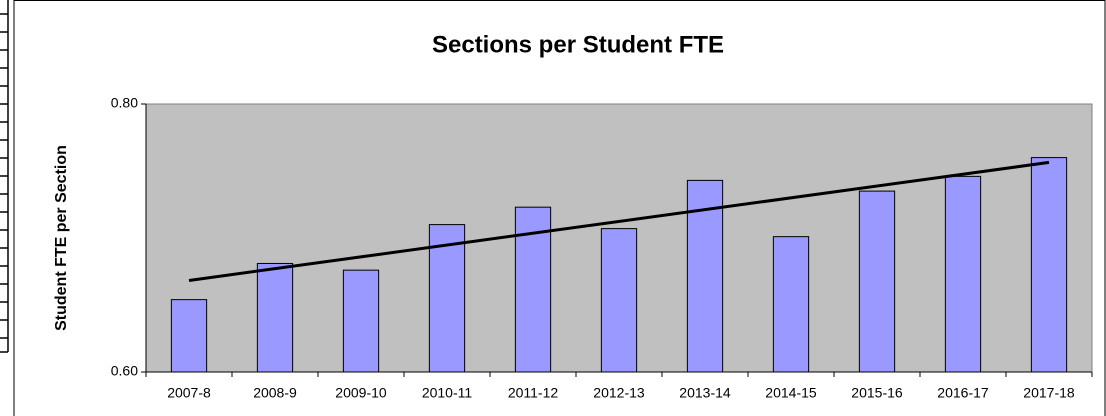  What do you see at coordinates (447, 393) in the screenshot?
I see `x-tick-label: 2010-11` at bounding box center [447, 393].